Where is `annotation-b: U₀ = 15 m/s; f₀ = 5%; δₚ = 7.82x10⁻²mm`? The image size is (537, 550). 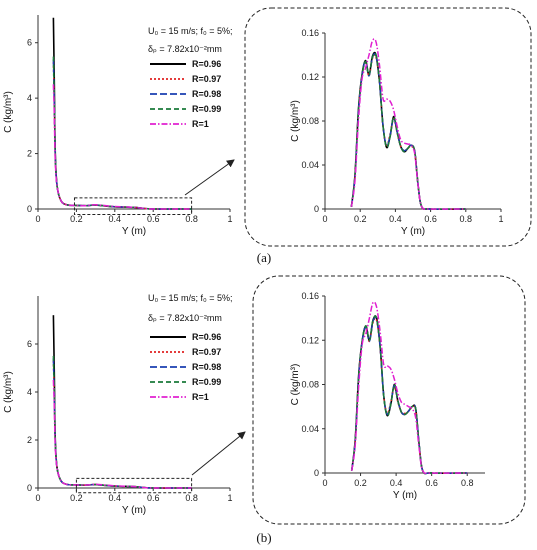 annotation-b: U₀ = 15 m/s; f₀ = 5%; δₚ = 7.82x10⁻²mm is located at coordinates (190, 308).